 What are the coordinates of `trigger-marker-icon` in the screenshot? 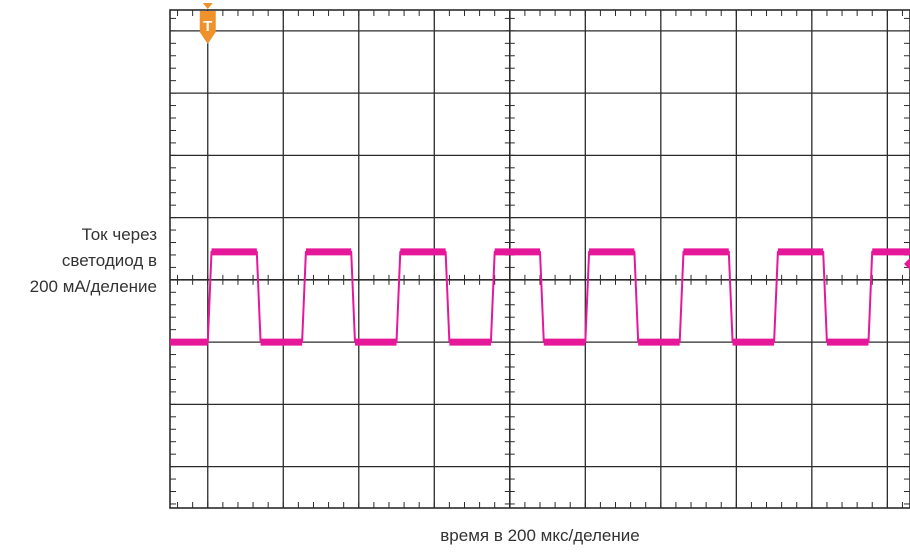 It's located at (207, 27).